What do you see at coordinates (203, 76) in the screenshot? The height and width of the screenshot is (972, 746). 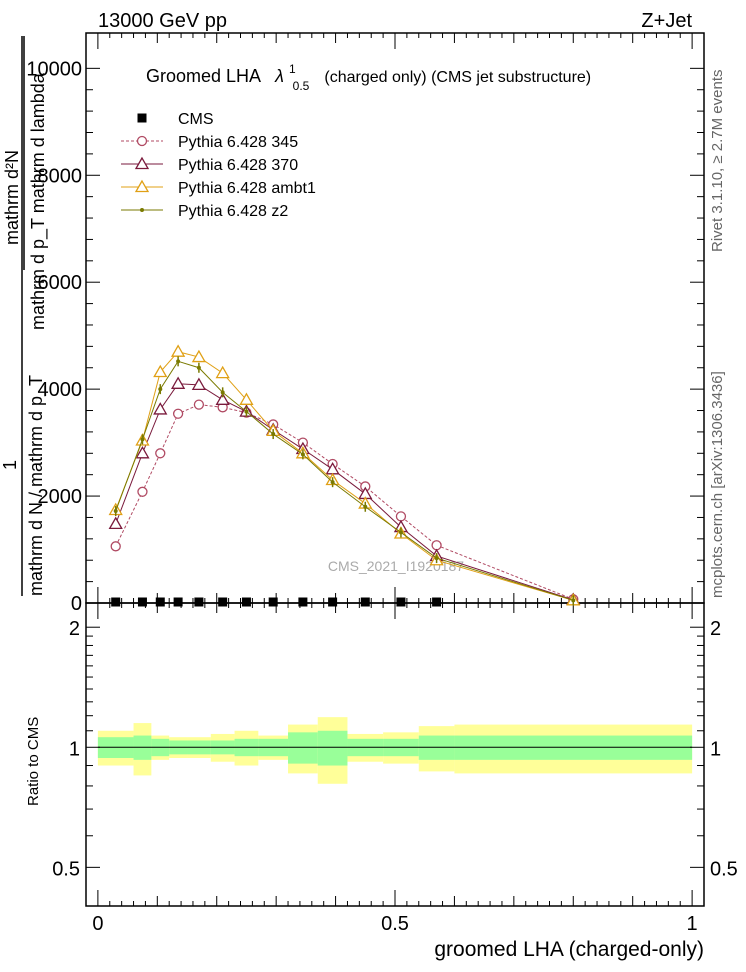 I see `chart-title-main: Groomed LHA` at bounding box center [203, 76].